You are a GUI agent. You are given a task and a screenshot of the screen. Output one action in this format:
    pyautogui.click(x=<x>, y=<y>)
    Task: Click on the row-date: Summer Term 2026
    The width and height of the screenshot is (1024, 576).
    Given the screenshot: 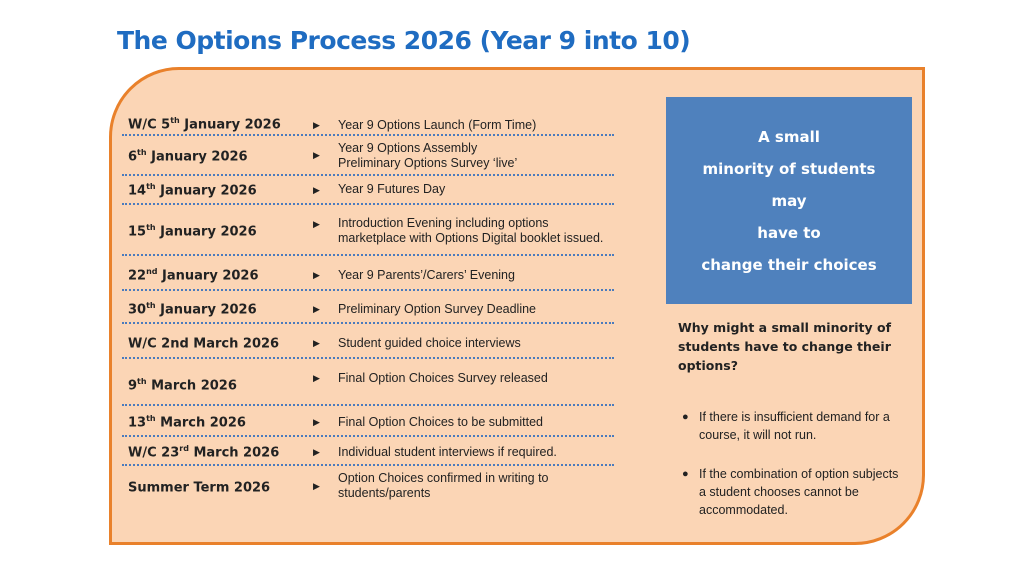 What is the action you would take?
    pyautogui.click(x=199, y=488)
    